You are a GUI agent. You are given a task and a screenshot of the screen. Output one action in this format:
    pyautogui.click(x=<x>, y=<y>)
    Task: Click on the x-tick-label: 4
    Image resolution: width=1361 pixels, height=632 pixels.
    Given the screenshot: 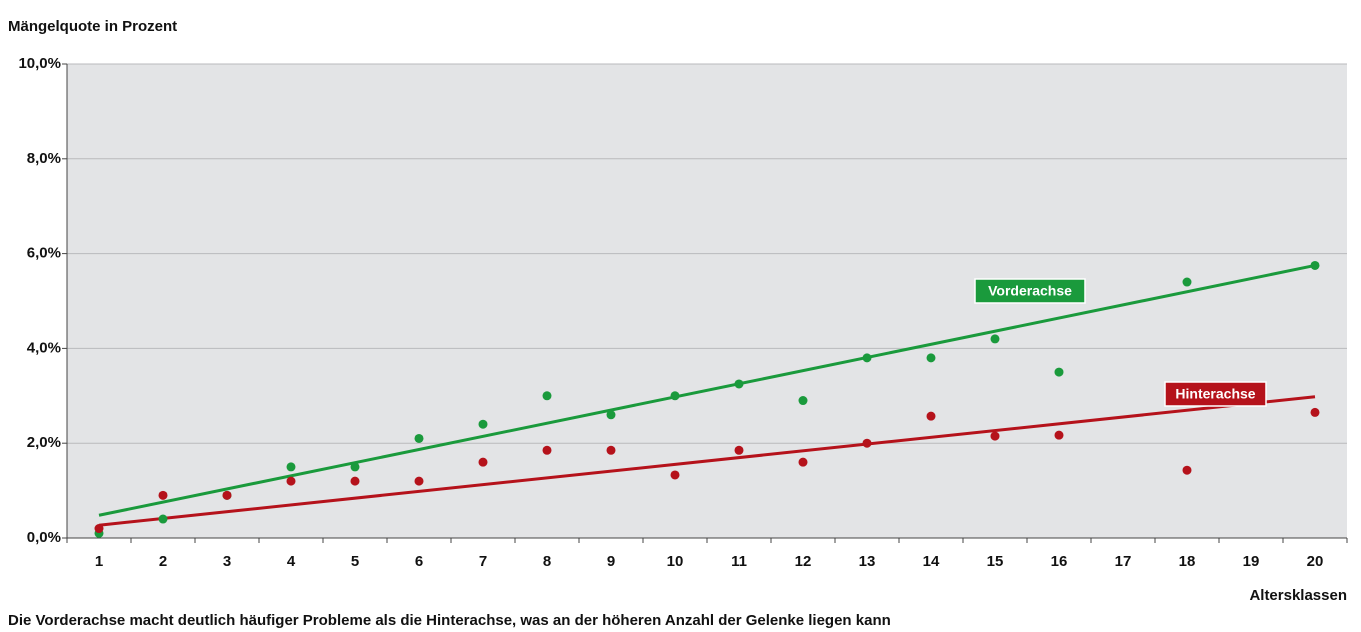 What is the action you would take?
    pyautogui.click(x=291, y=561)
    